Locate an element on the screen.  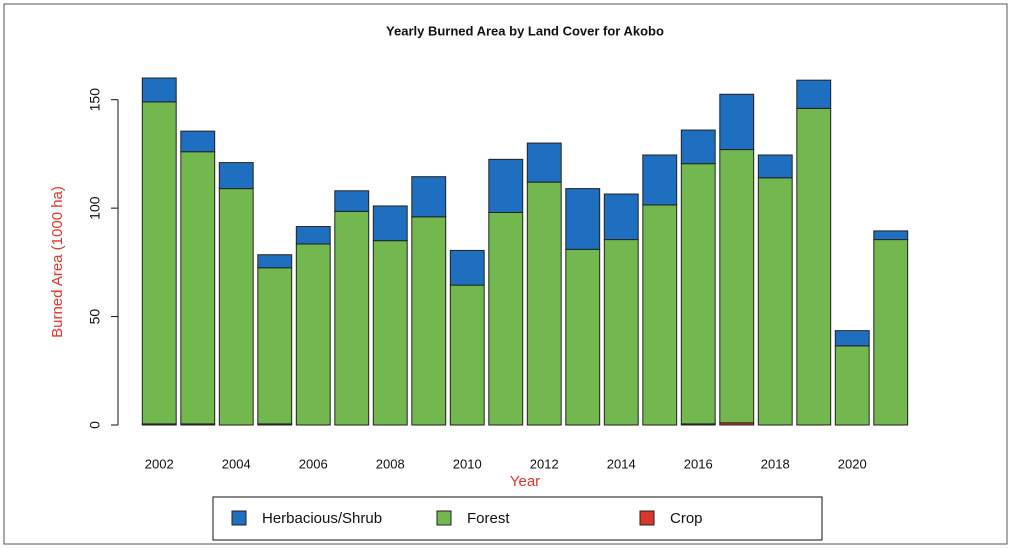
x-tick-label: 2004 is located at coordinates (236, 463).